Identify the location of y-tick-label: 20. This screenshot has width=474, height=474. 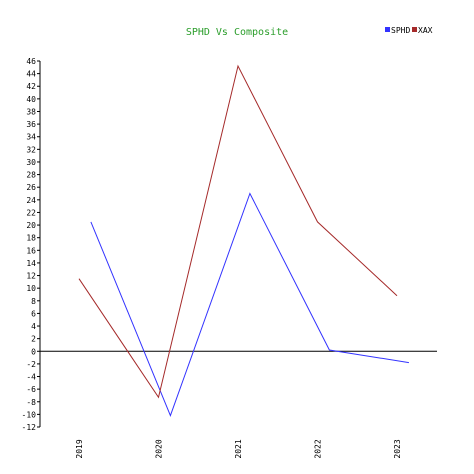
(31, 225).